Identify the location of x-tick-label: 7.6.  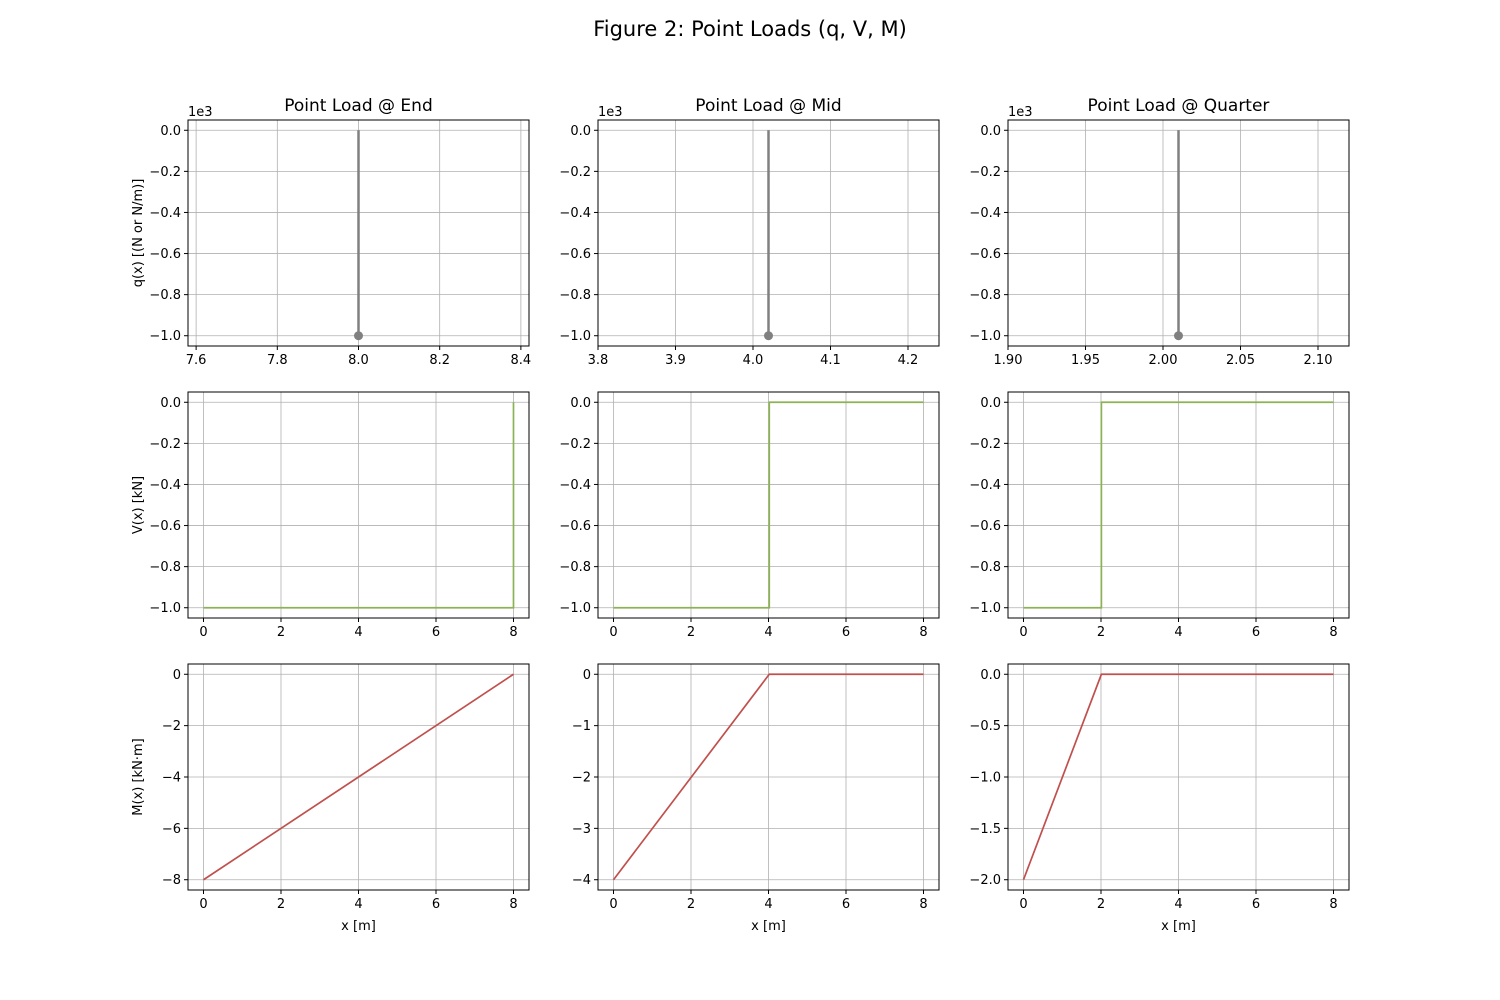
(196, 360).